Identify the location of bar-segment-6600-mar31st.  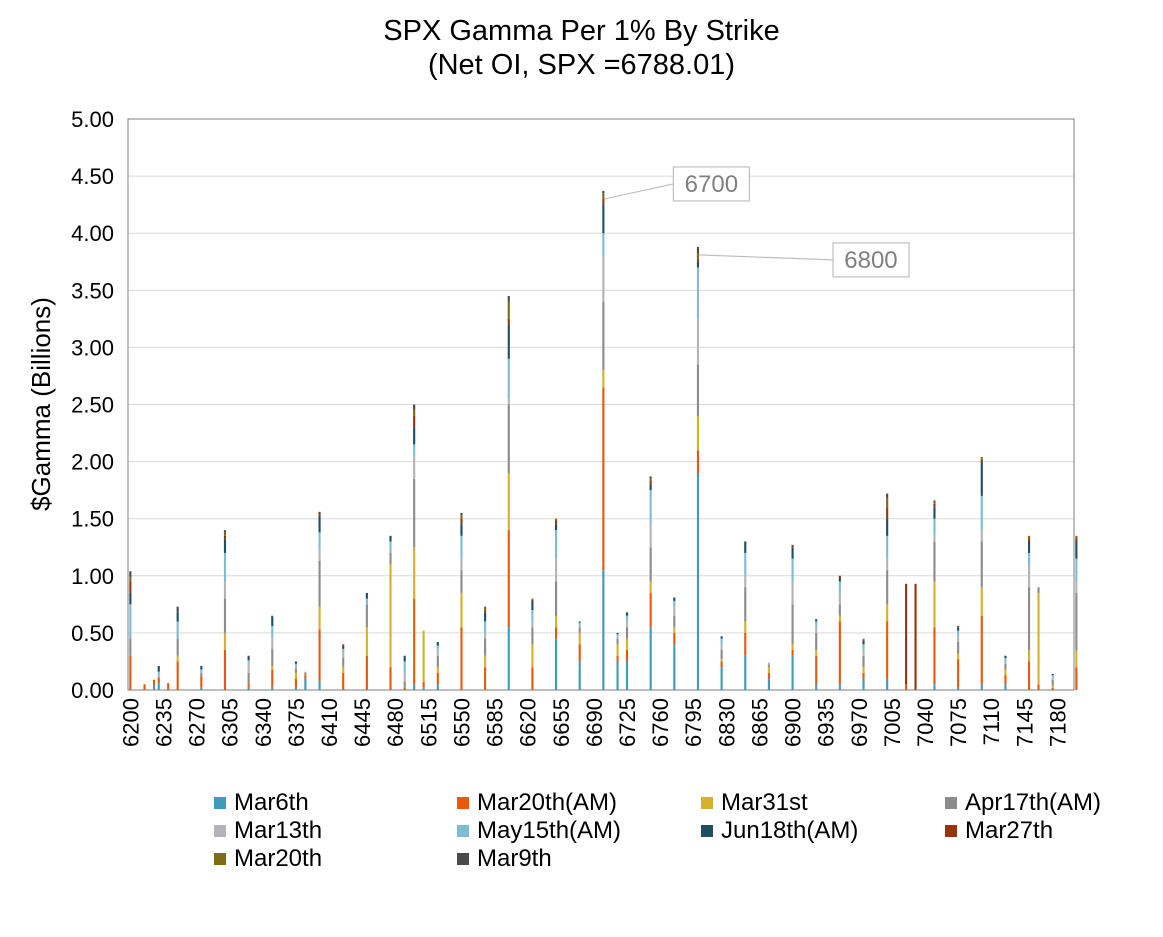
(508, 502).